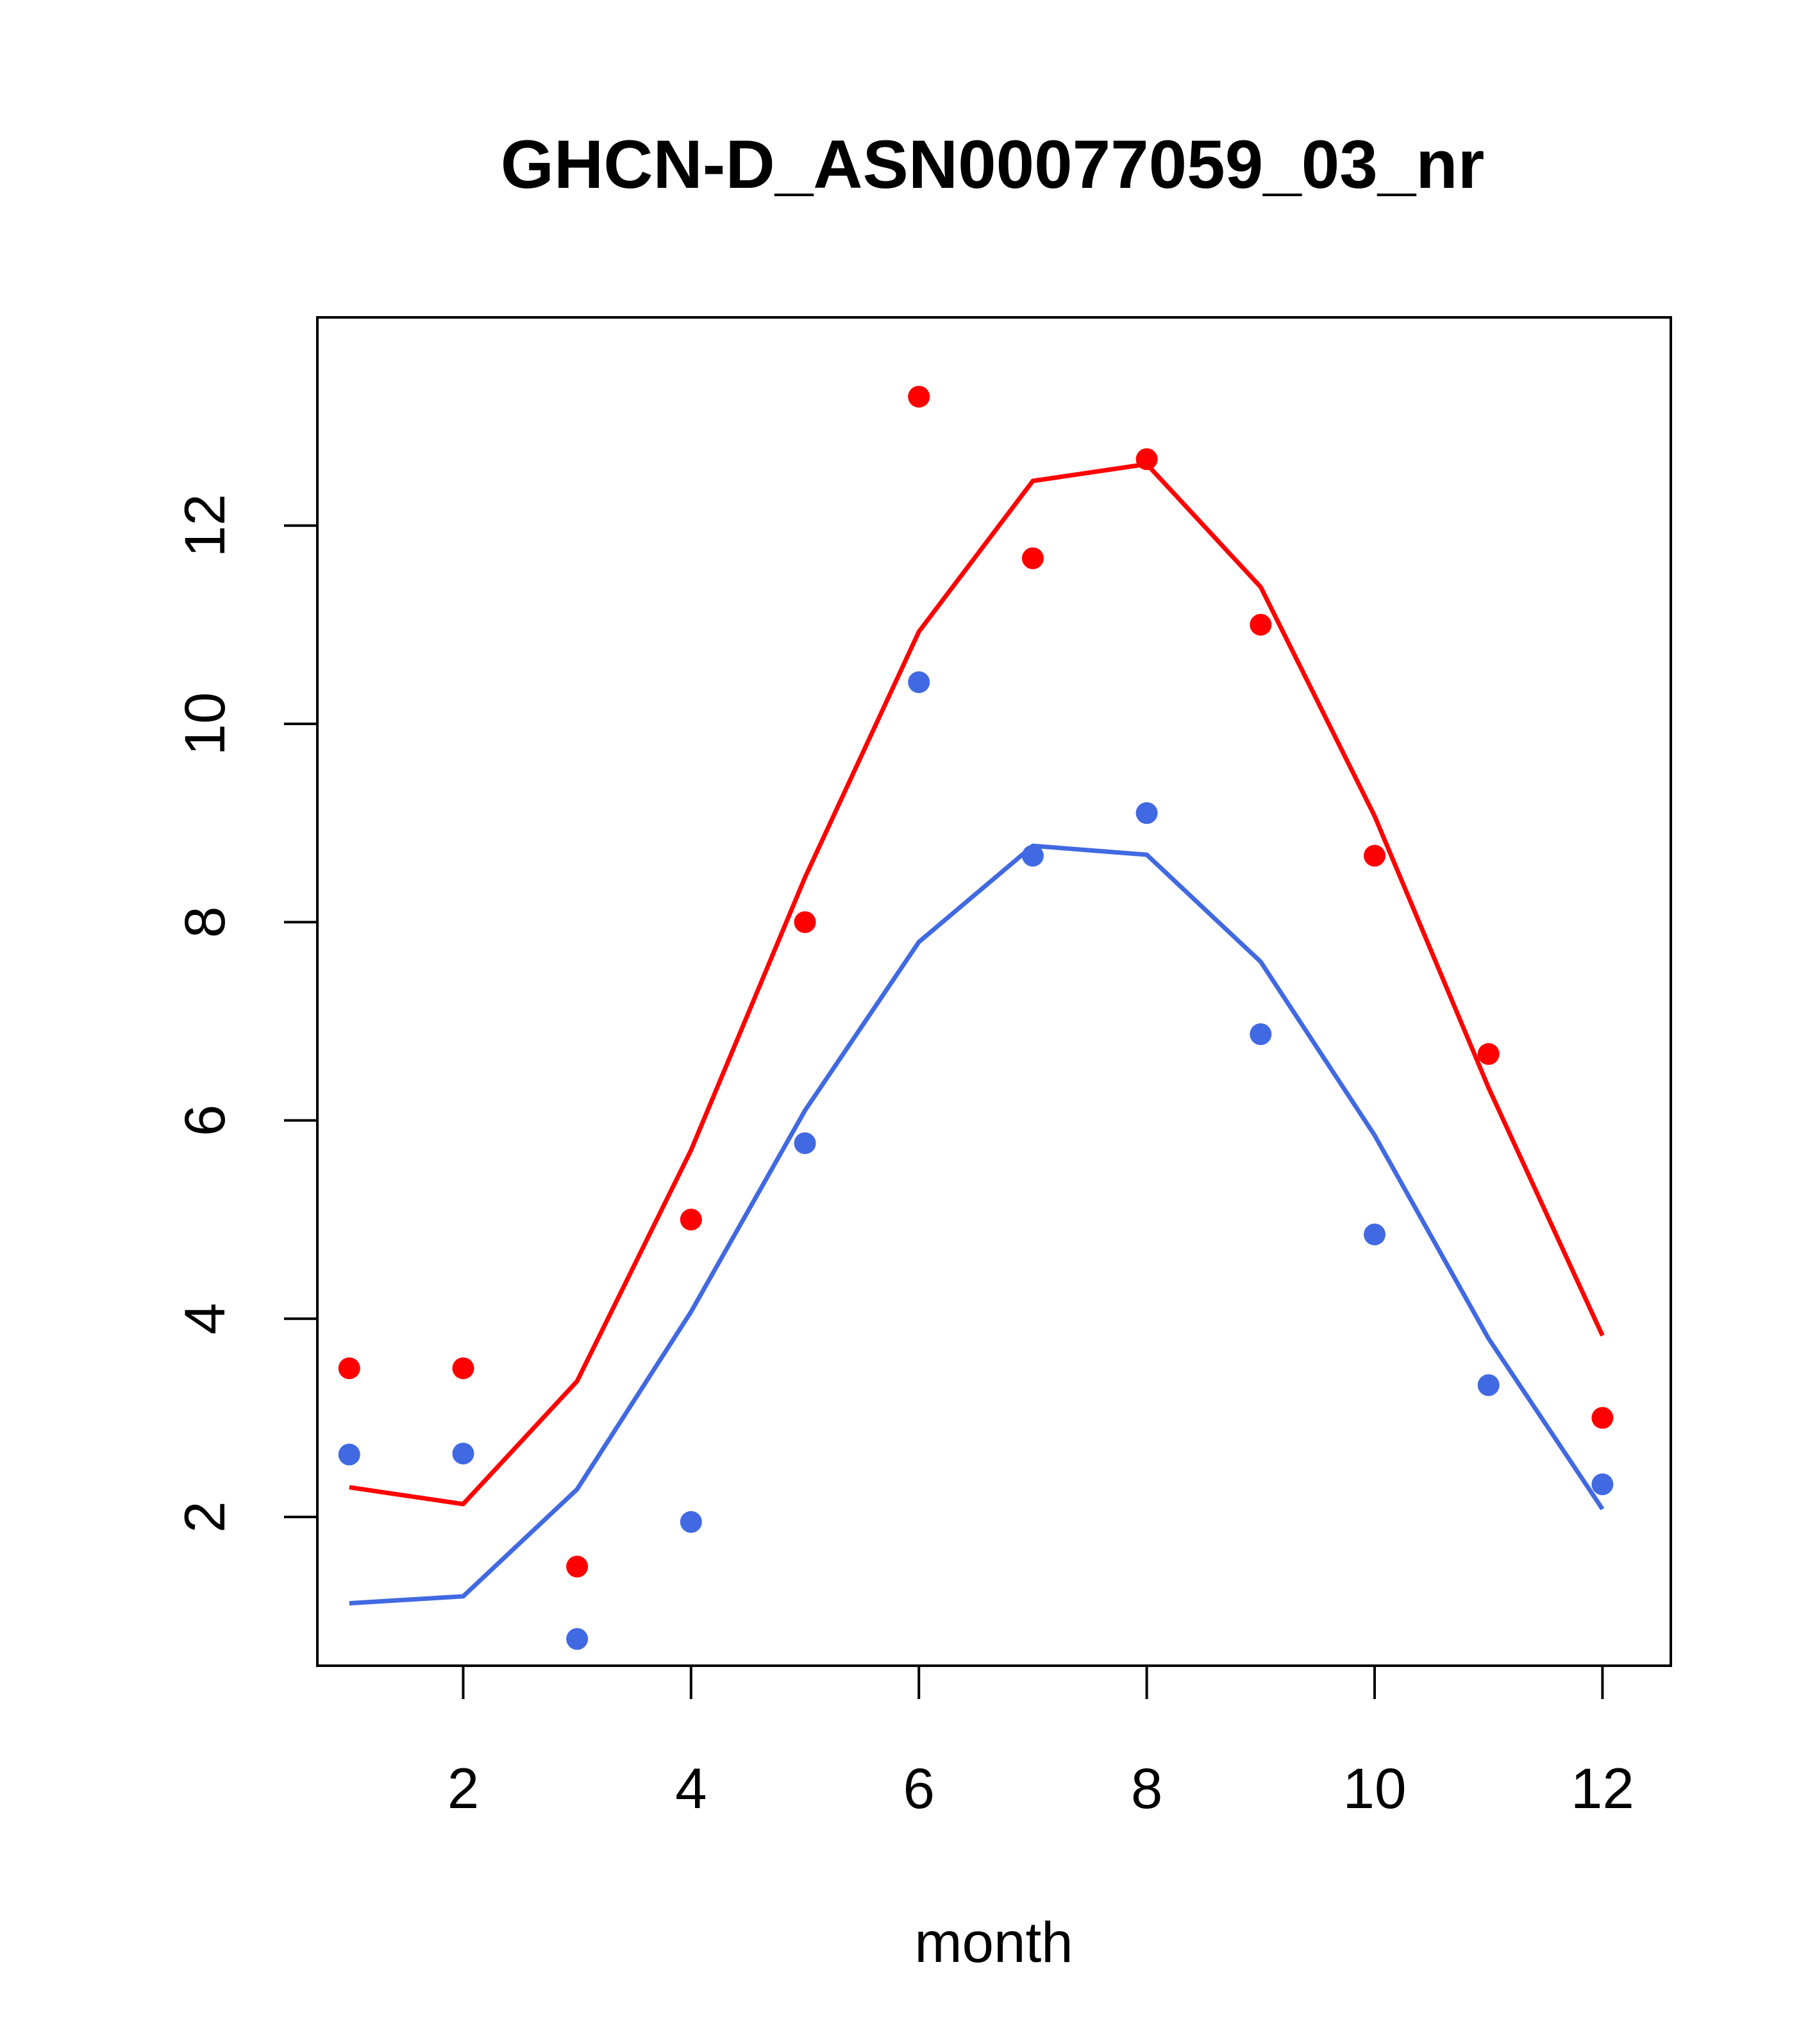 The image size is (1817, 2044). What do you see at coordinates (246, 1014) in the screenshot?
I see `y-axis: 2 4 6 8 10 12` at bounding box center [246, 1014].